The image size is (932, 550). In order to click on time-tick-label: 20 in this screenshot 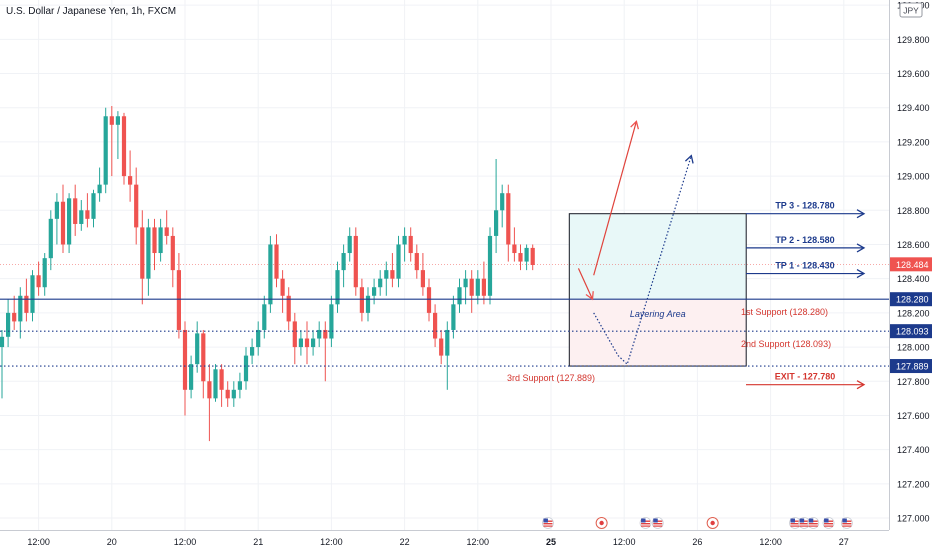, I will do `click(112, 542)`.